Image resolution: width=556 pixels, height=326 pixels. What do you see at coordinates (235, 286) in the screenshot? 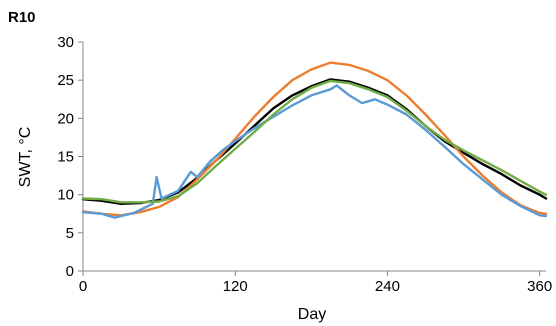
I see `x-tick-label: 120` at bounding box center [235, 286].